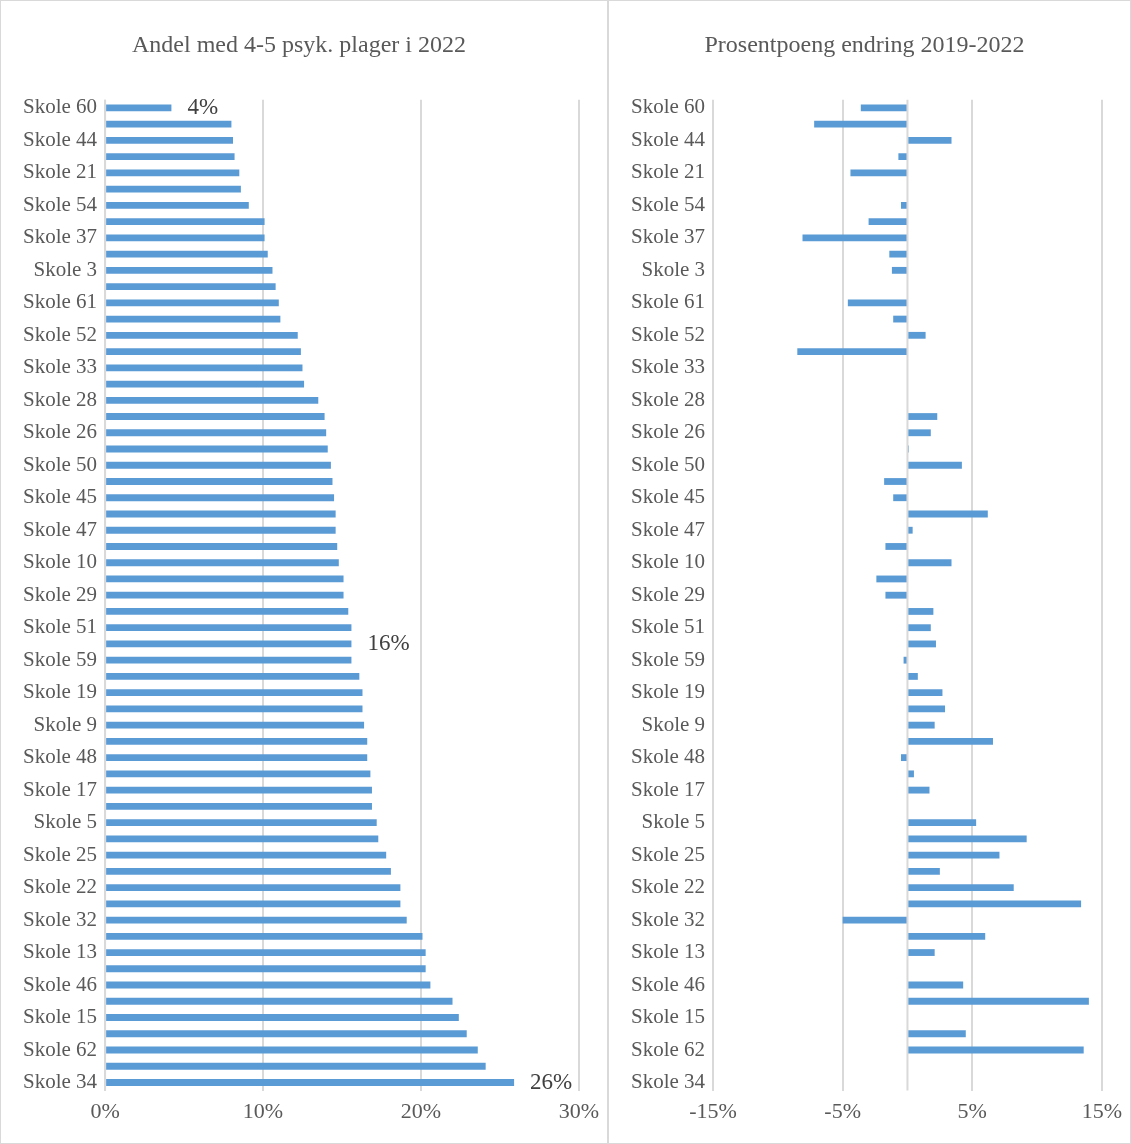 Image resolution: width=1131 pixels, height=1144 pixels. What do you see at coordinates (388, 642) in the screenshot?
I see `data-label: 16%` at bounding box center [388, 642].